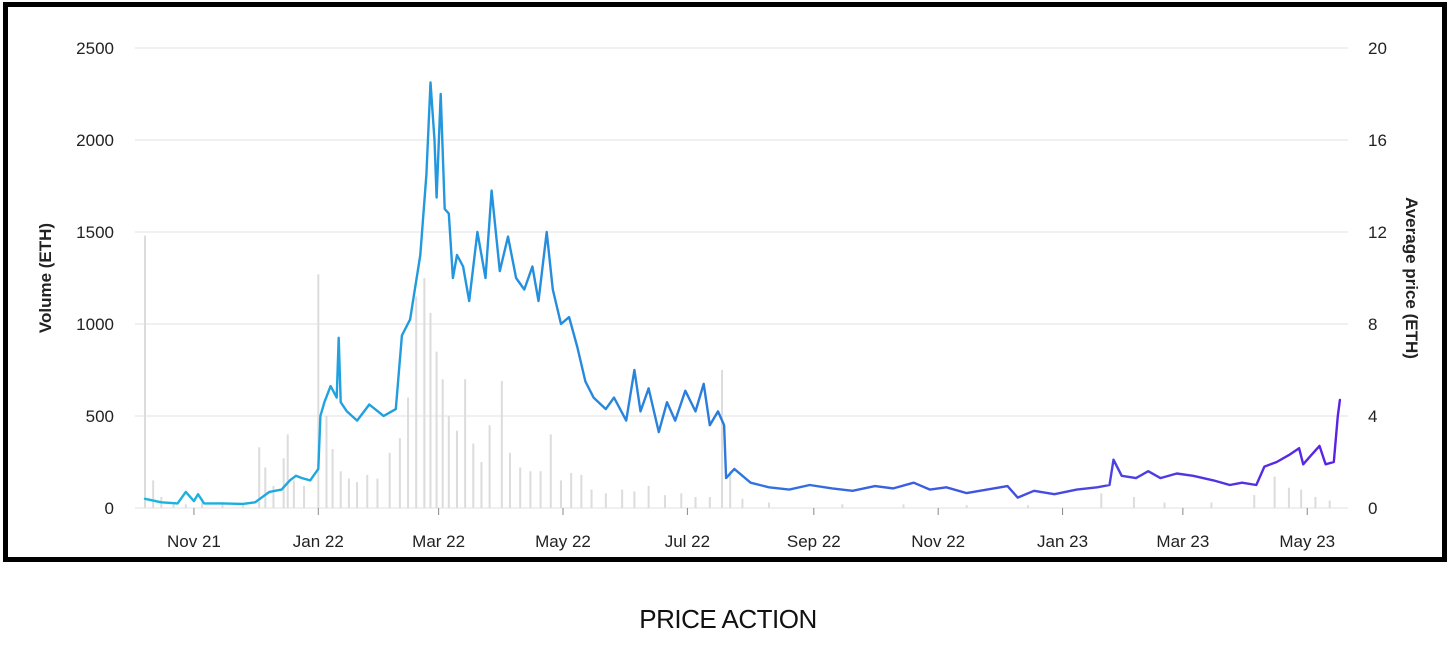 Image resolution: width=1456 pixels, height=650 pixels. Describe the element at coordinates (1411, 278) in the screenshot. I see `right-axis-title: Average price (ETH)` at that location.